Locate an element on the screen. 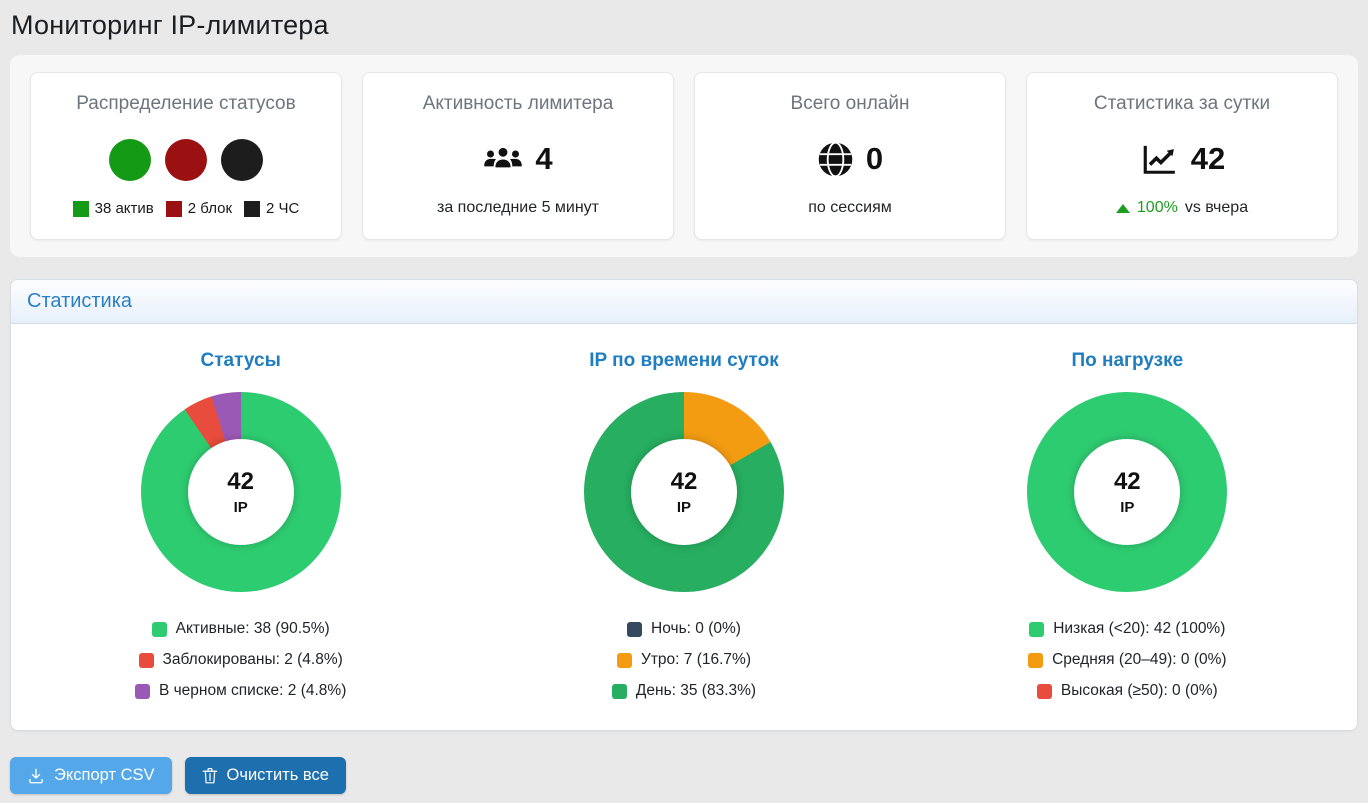 The width and height of the screenshot is (1368, 803). clear-all-label: Очистить все is located at coordinates (277, 775).